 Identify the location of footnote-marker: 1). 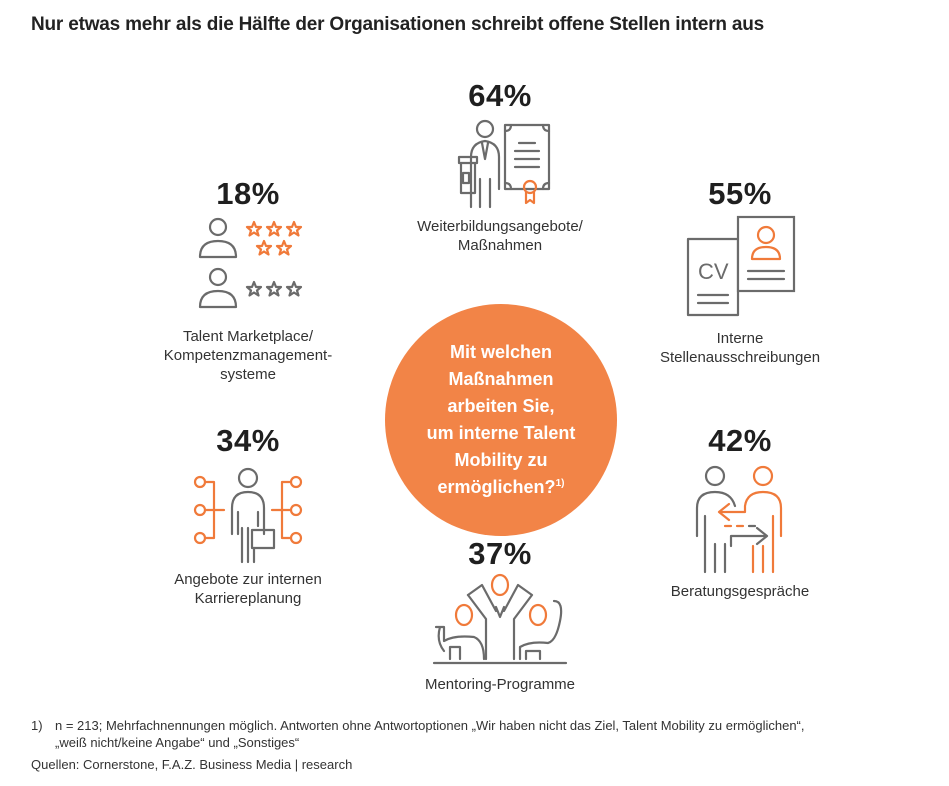
(37, 725).